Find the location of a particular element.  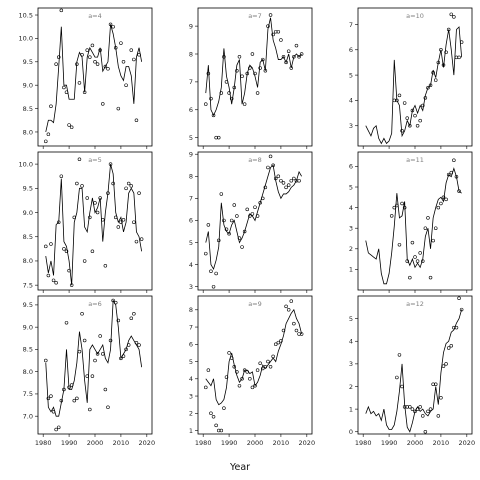

x-tick-label: 2020 is located at coordinates (307, 443).